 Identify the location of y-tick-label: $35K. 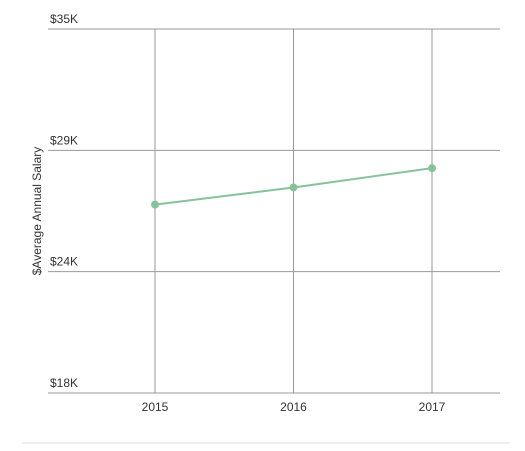
(64, 19).